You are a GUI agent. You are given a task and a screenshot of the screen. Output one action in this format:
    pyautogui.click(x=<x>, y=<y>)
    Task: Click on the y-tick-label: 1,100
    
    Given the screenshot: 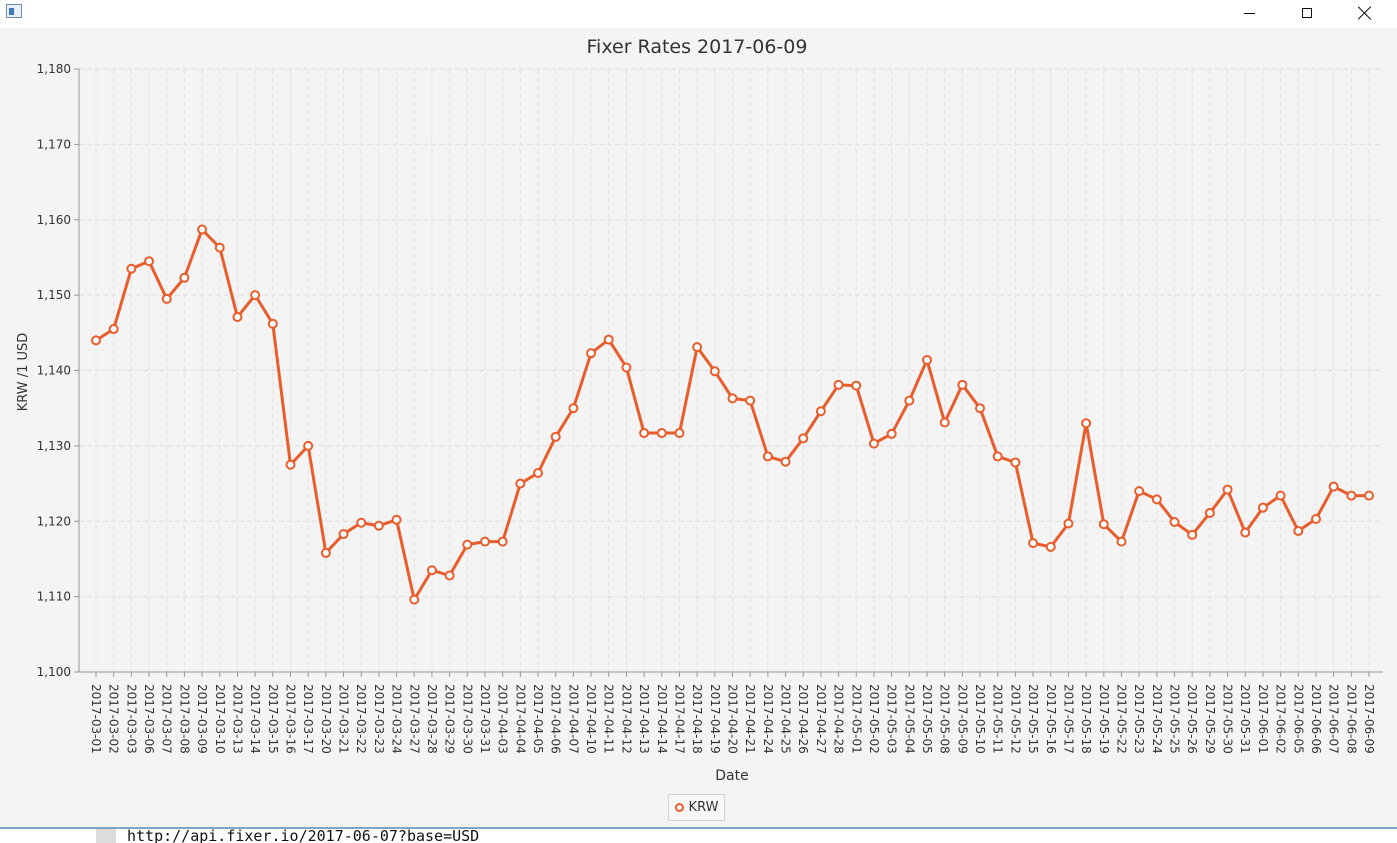 What is the action you would take?
    pyautogui.click(x=54, y=672)
    